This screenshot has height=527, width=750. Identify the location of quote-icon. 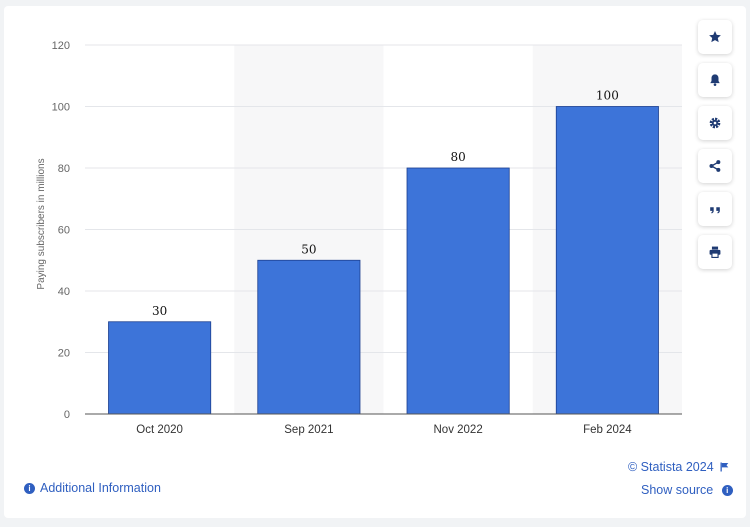
(715, 210).